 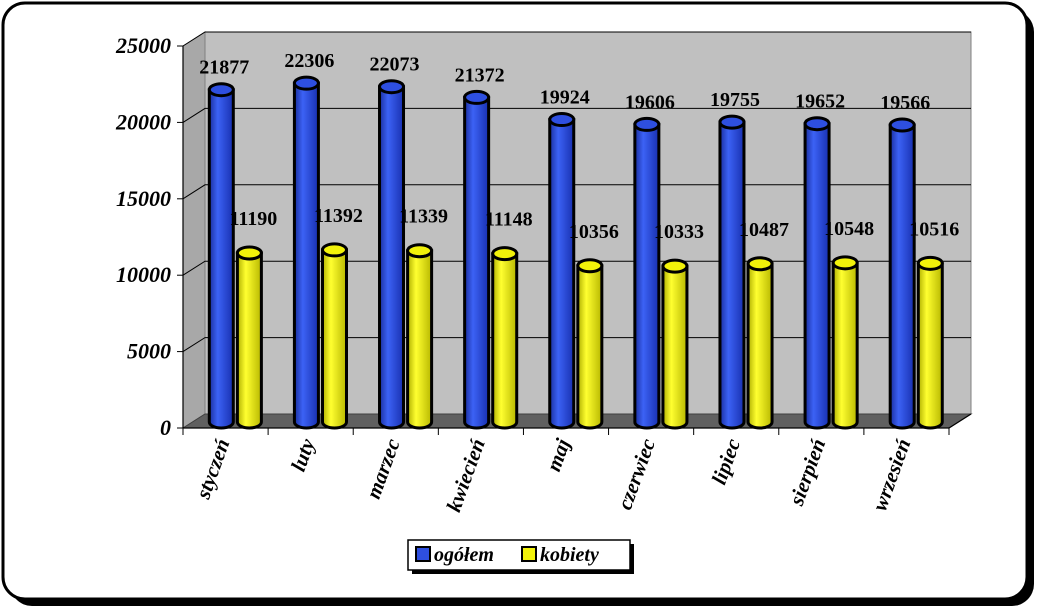 I want to click on data-label-ogolem: 22306, so click(x=309, y=61).